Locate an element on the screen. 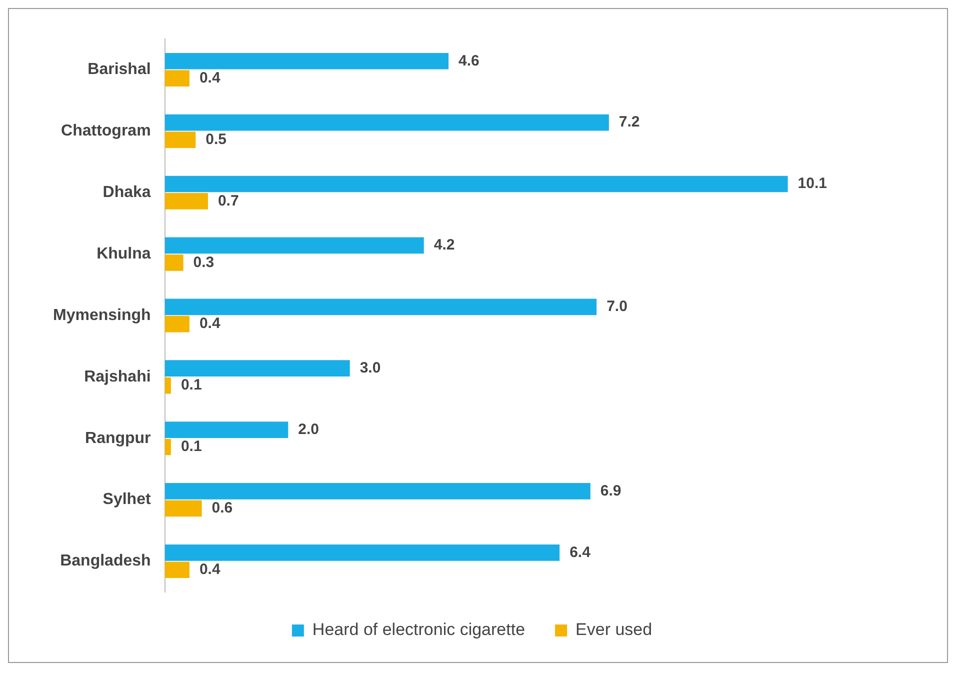  data-label: 4.2 is located at coordinates (444, 245).